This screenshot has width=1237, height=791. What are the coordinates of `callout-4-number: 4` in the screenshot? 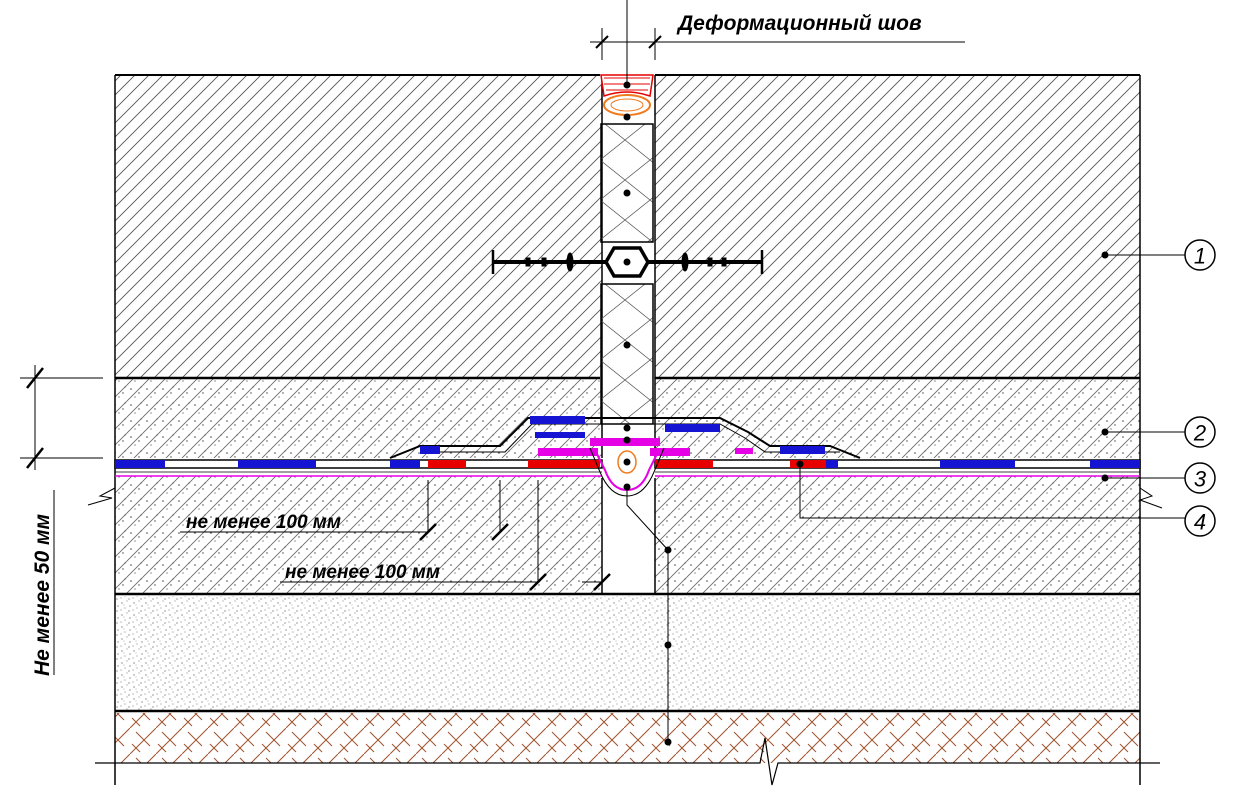 It's located at (1200, 522).